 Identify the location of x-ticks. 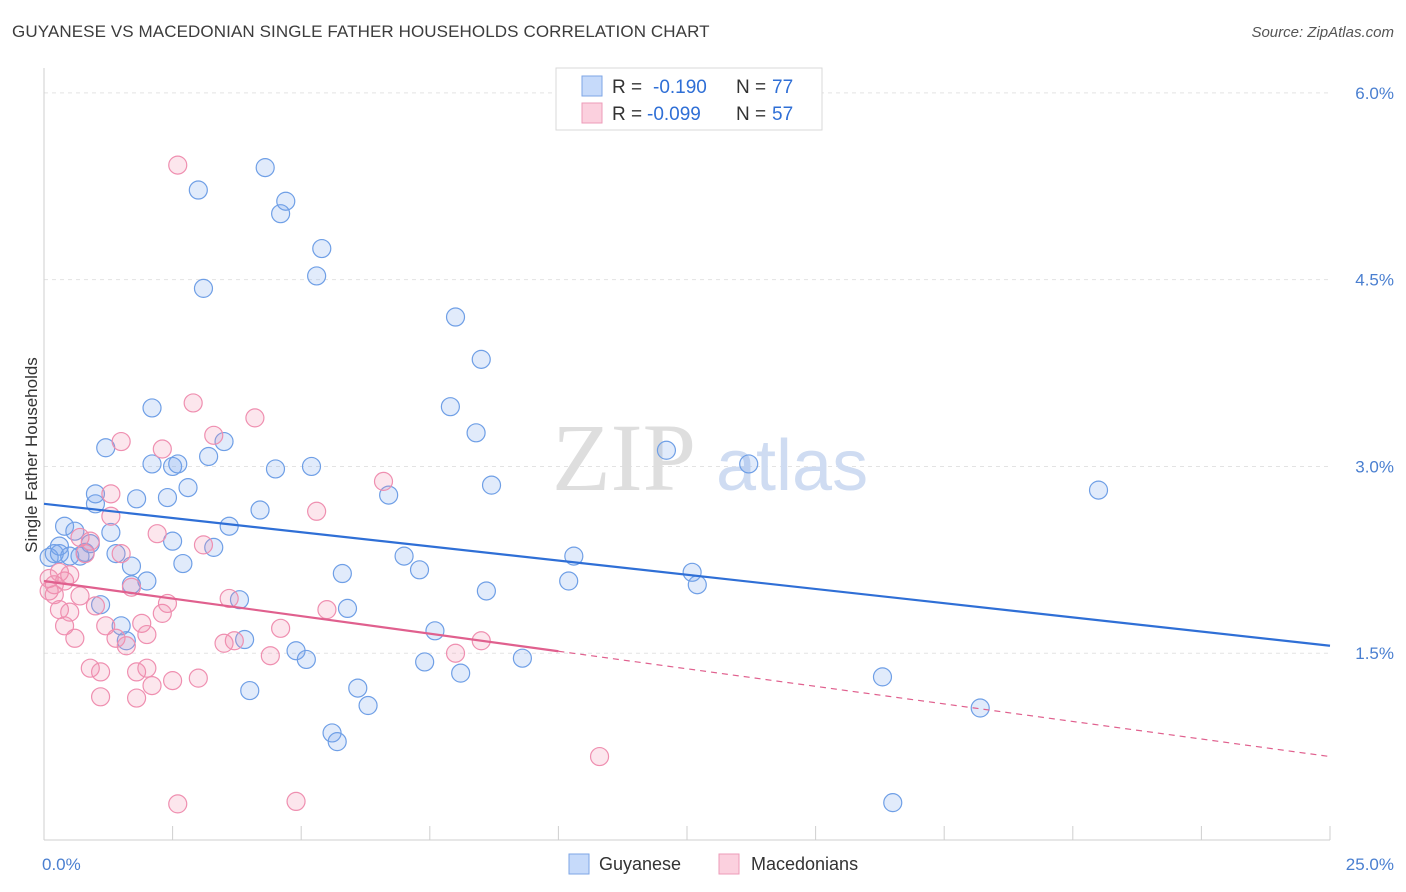
(687, 833).